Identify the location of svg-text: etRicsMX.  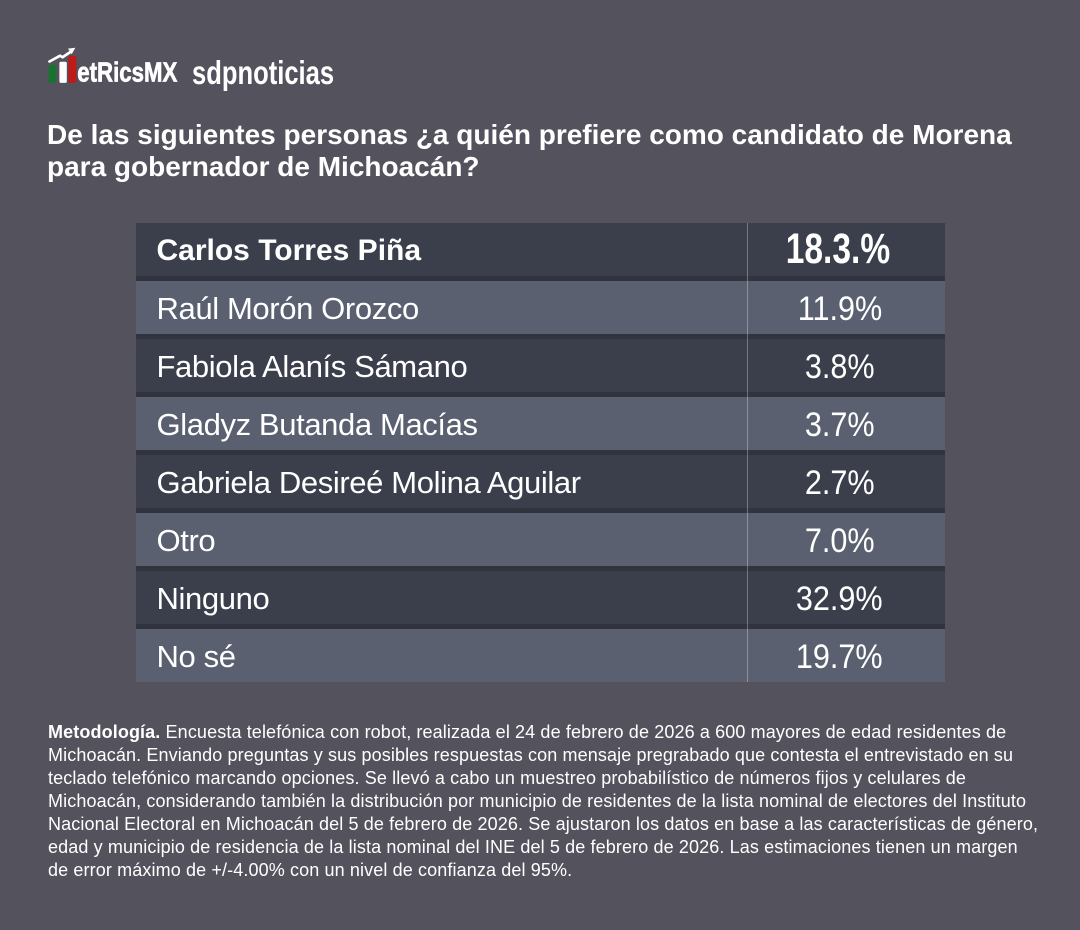
(127, 71).